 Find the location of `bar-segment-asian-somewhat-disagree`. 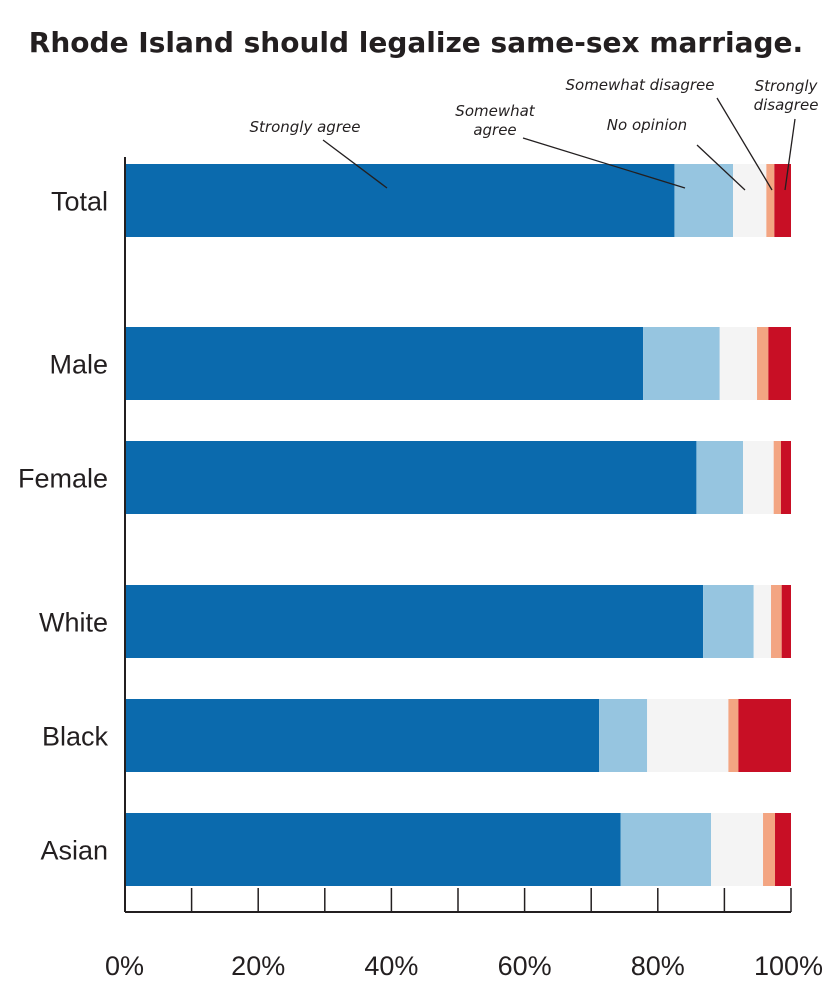

bar-segment-asian-somewhat-disagree is located at coordinates (769, 849).